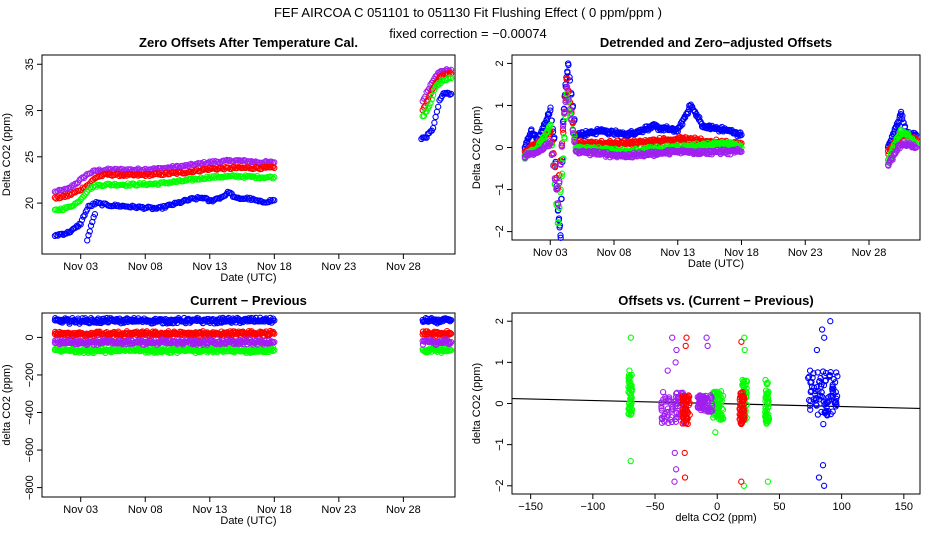  What do you see at coordinates (687, 409) in the screenshot?
I see `series-purple` at bounding box center [687, 409].